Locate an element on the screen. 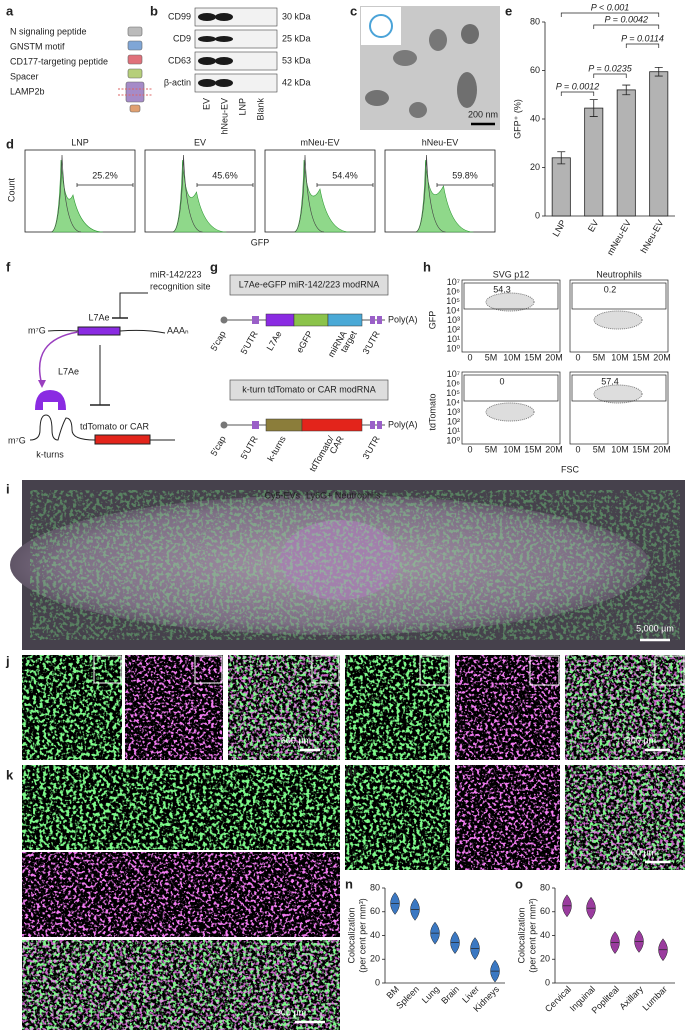 The image size is (685, 1030). gate-label: 0.2 is located at coordinates (610, 289).